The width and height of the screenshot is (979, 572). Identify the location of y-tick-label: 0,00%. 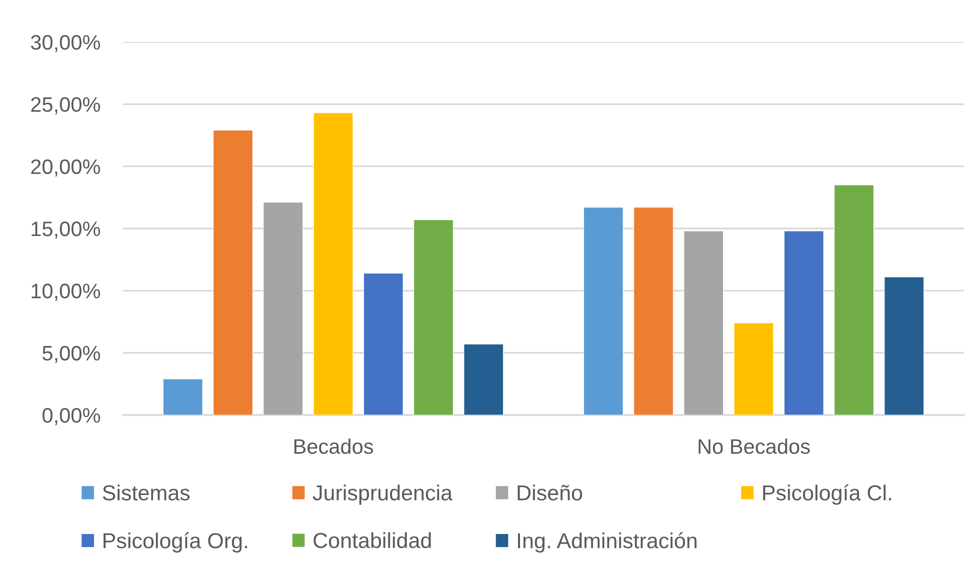
(71, 417).